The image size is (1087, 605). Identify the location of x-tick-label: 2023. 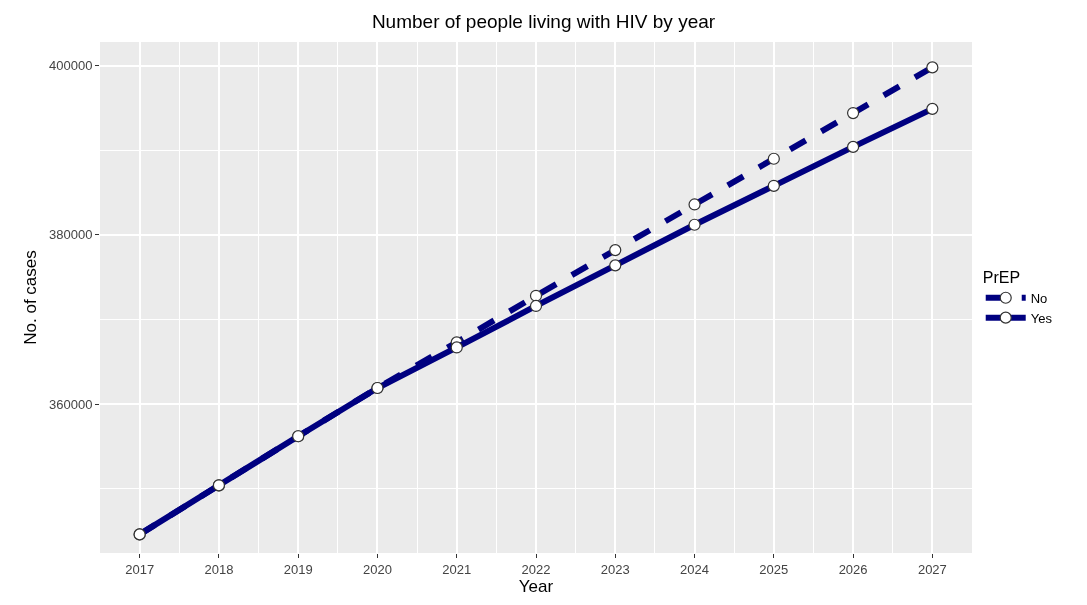
(615, 569).